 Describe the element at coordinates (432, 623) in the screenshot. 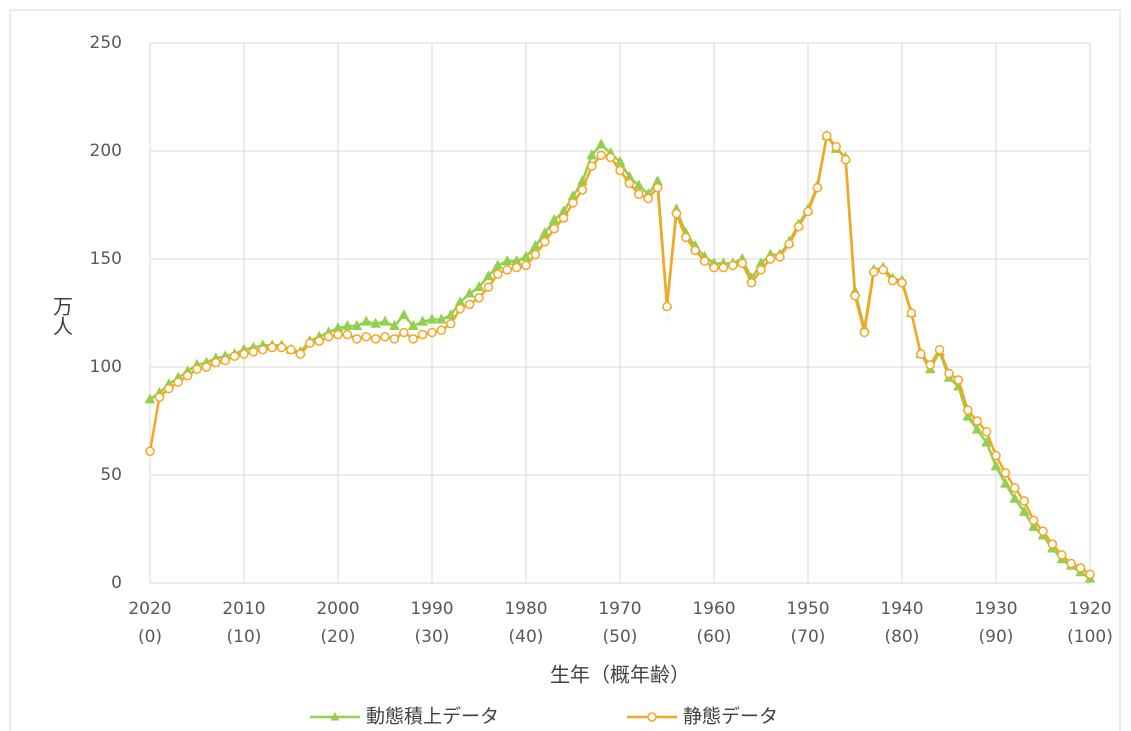

I see `x-tick-label: 1990 (30)` at that location.